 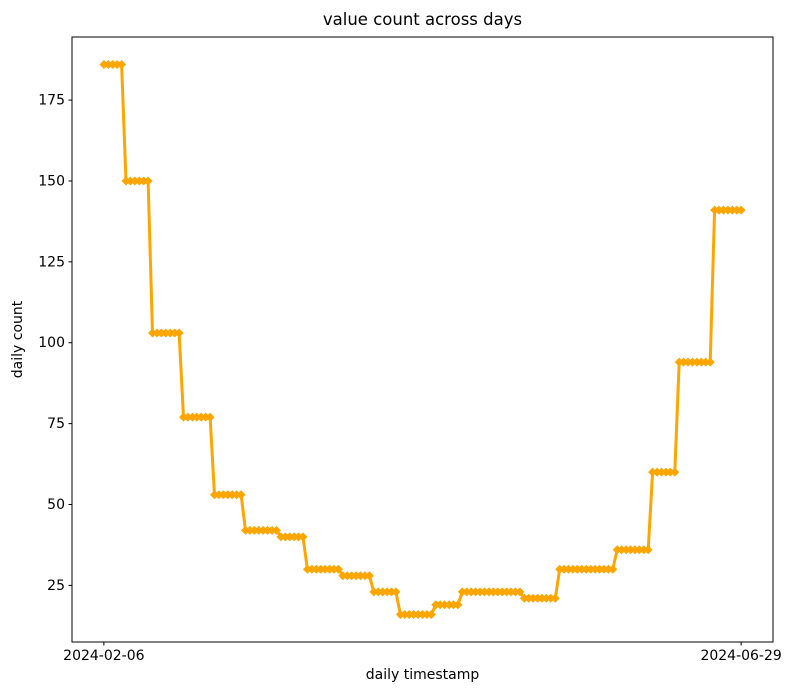 I want to click on y-tick-label: 100, so click(x=51, y=343).